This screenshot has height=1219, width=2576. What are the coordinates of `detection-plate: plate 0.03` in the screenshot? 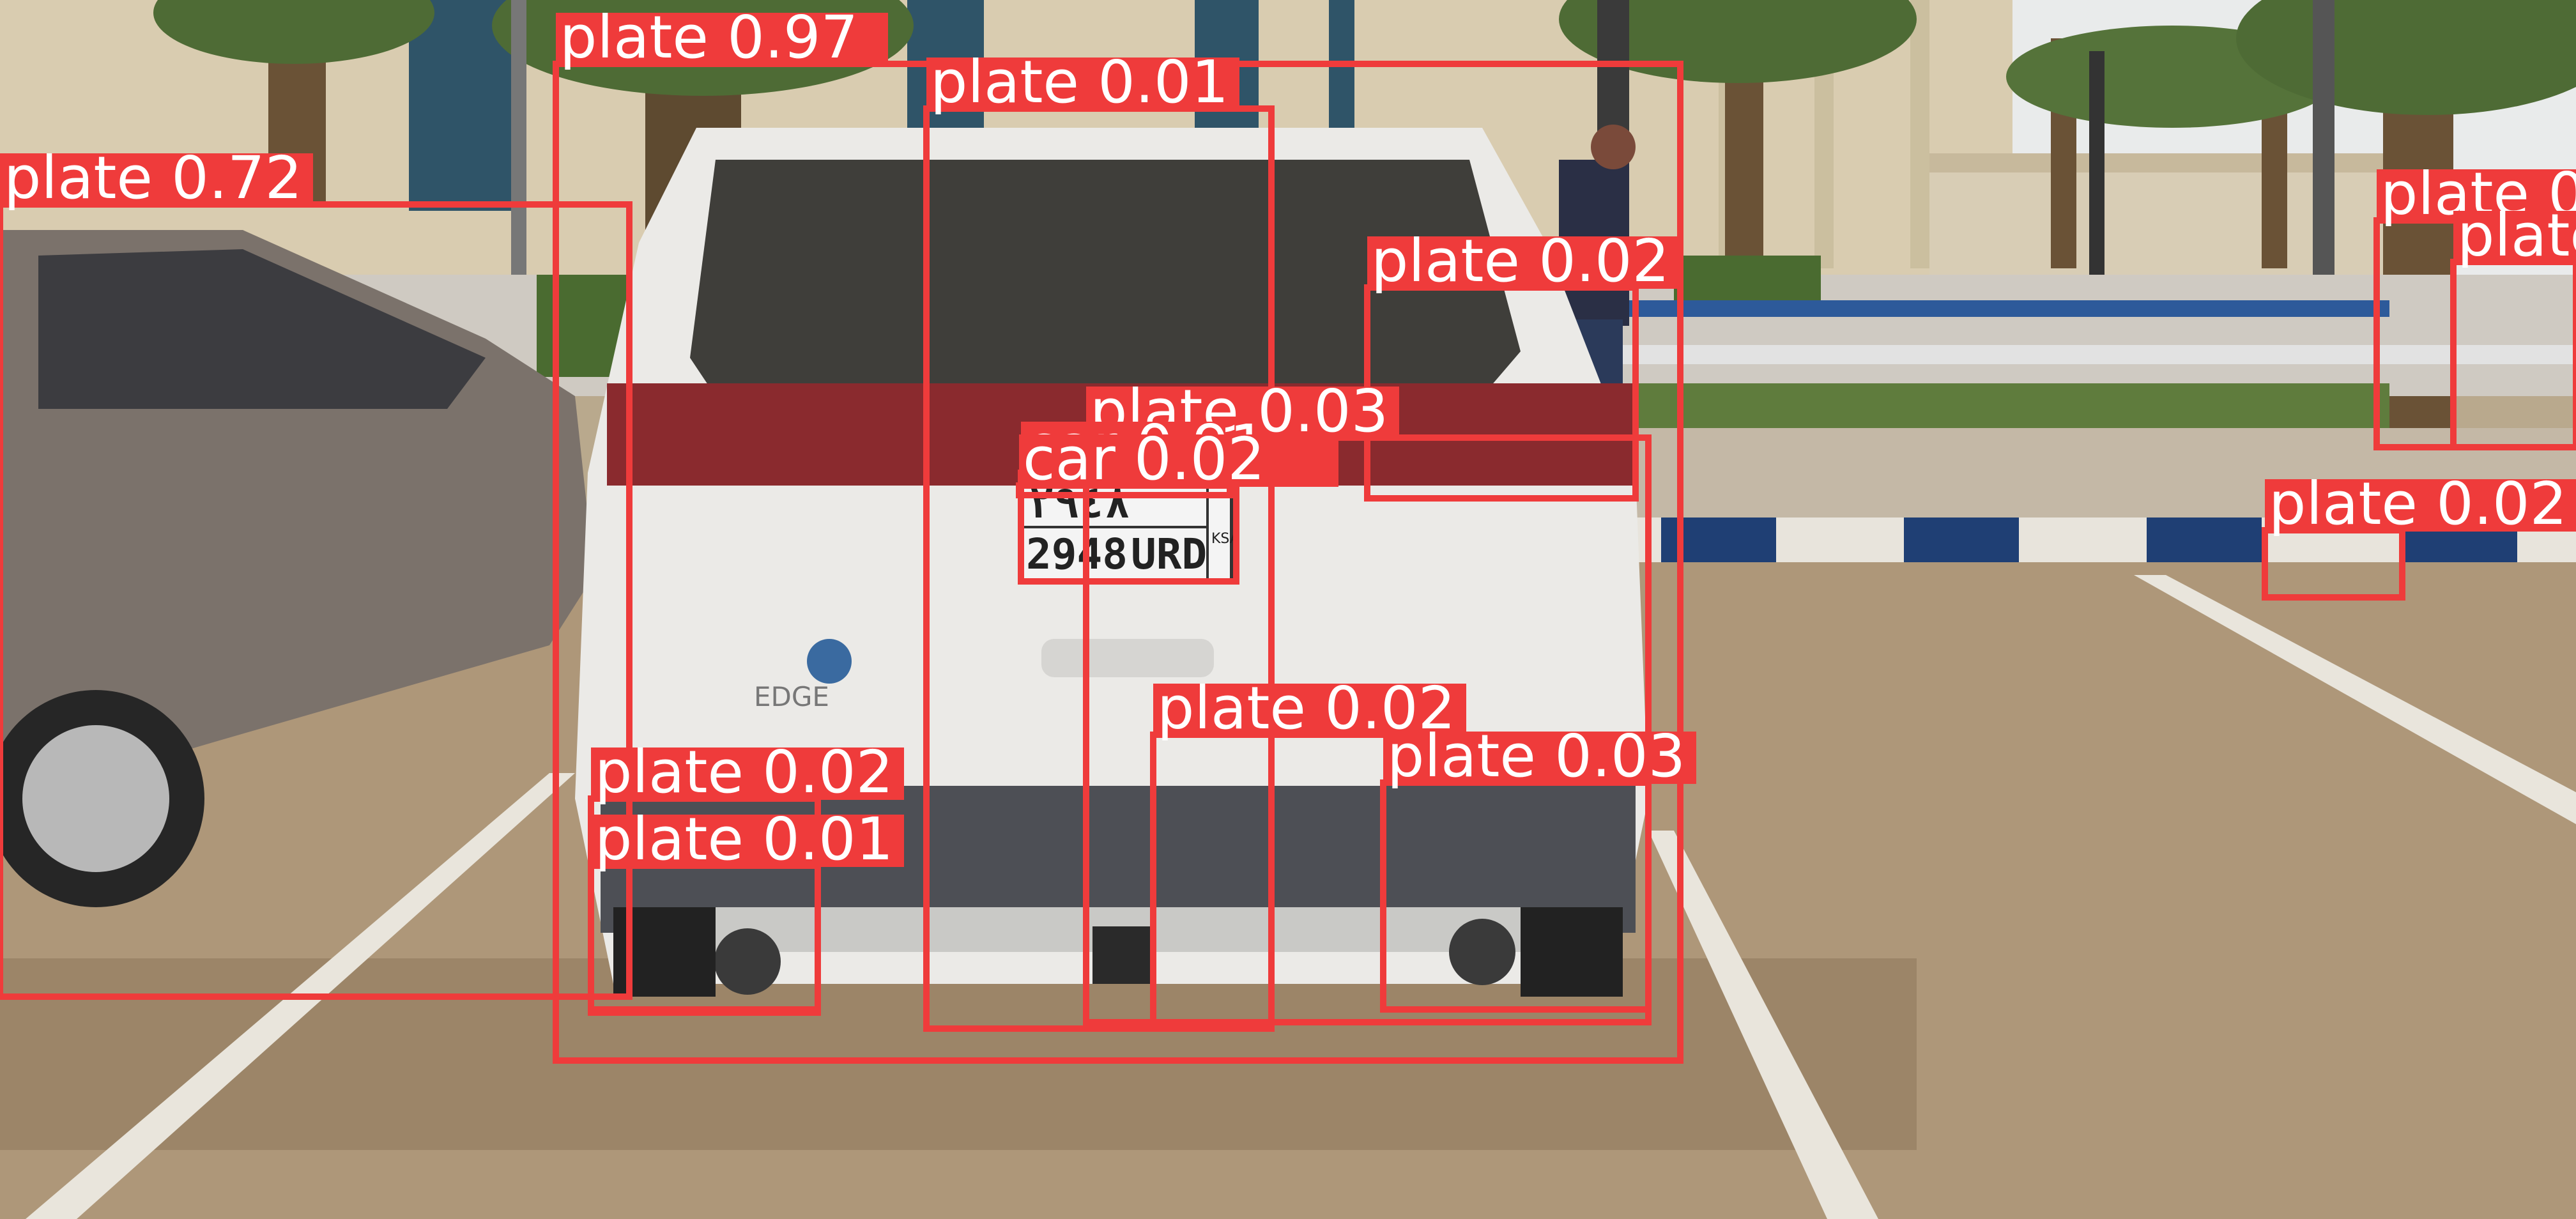 It's located at (1538, 867).